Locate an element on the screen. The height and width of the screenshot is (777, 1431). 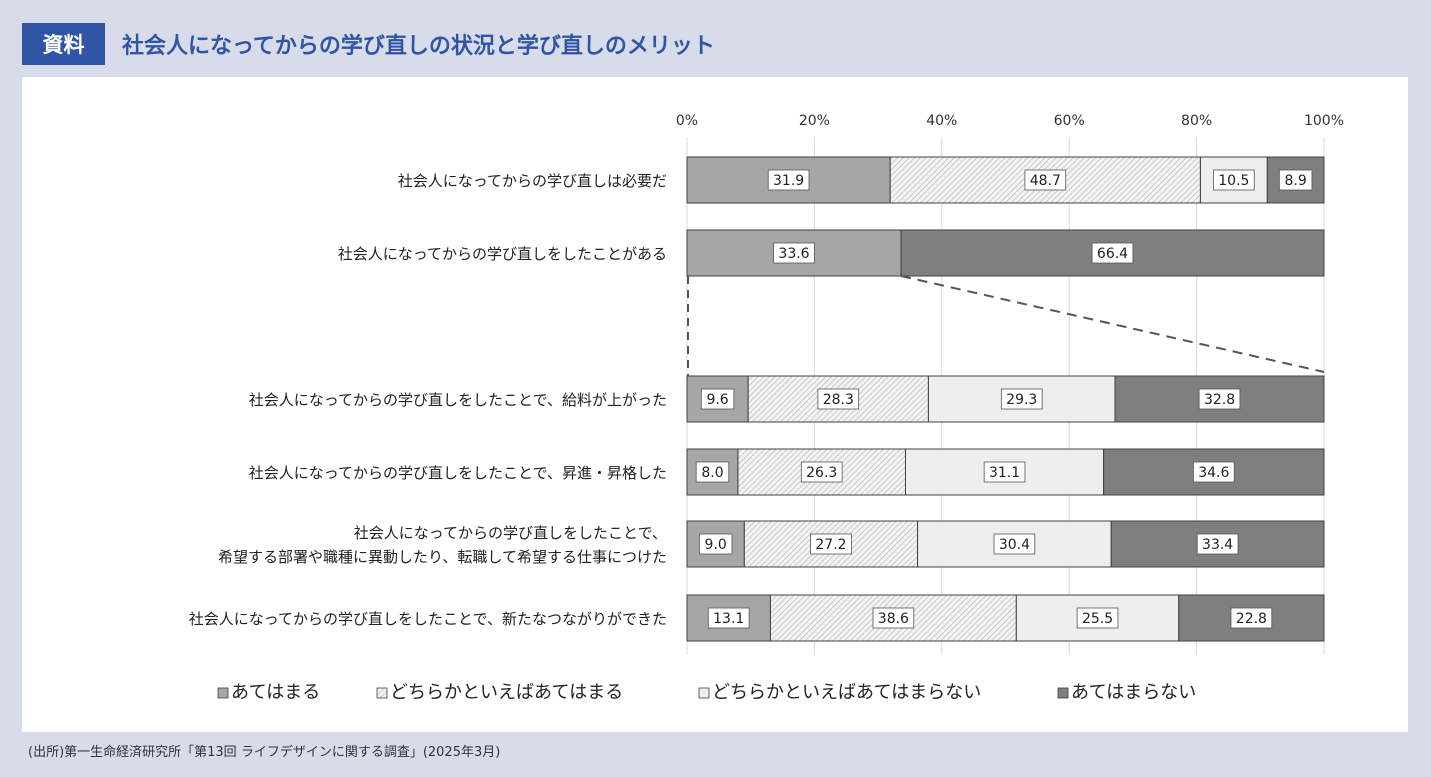
data-label-0-2: 10.5 is located at coordinates (1233, 181).